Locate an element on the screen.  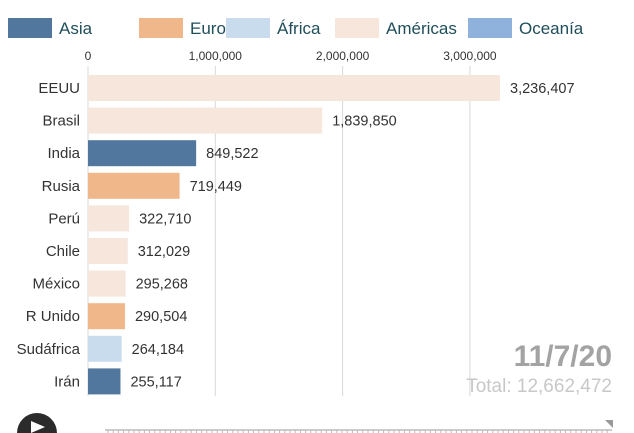
value-label-eeuu: 3,236,407 is located at coordinates (542, 89).